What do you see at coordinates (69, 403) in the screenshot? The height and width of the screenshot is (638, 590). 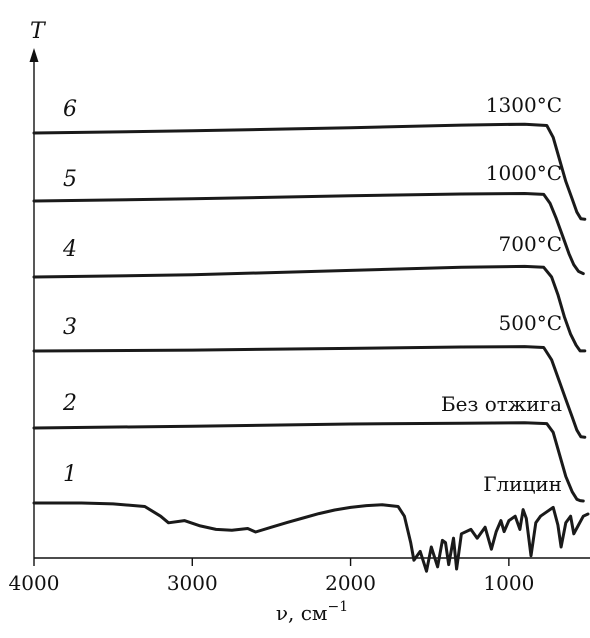 I see `curve-number-label: 2` at bounding box center [69, 403].